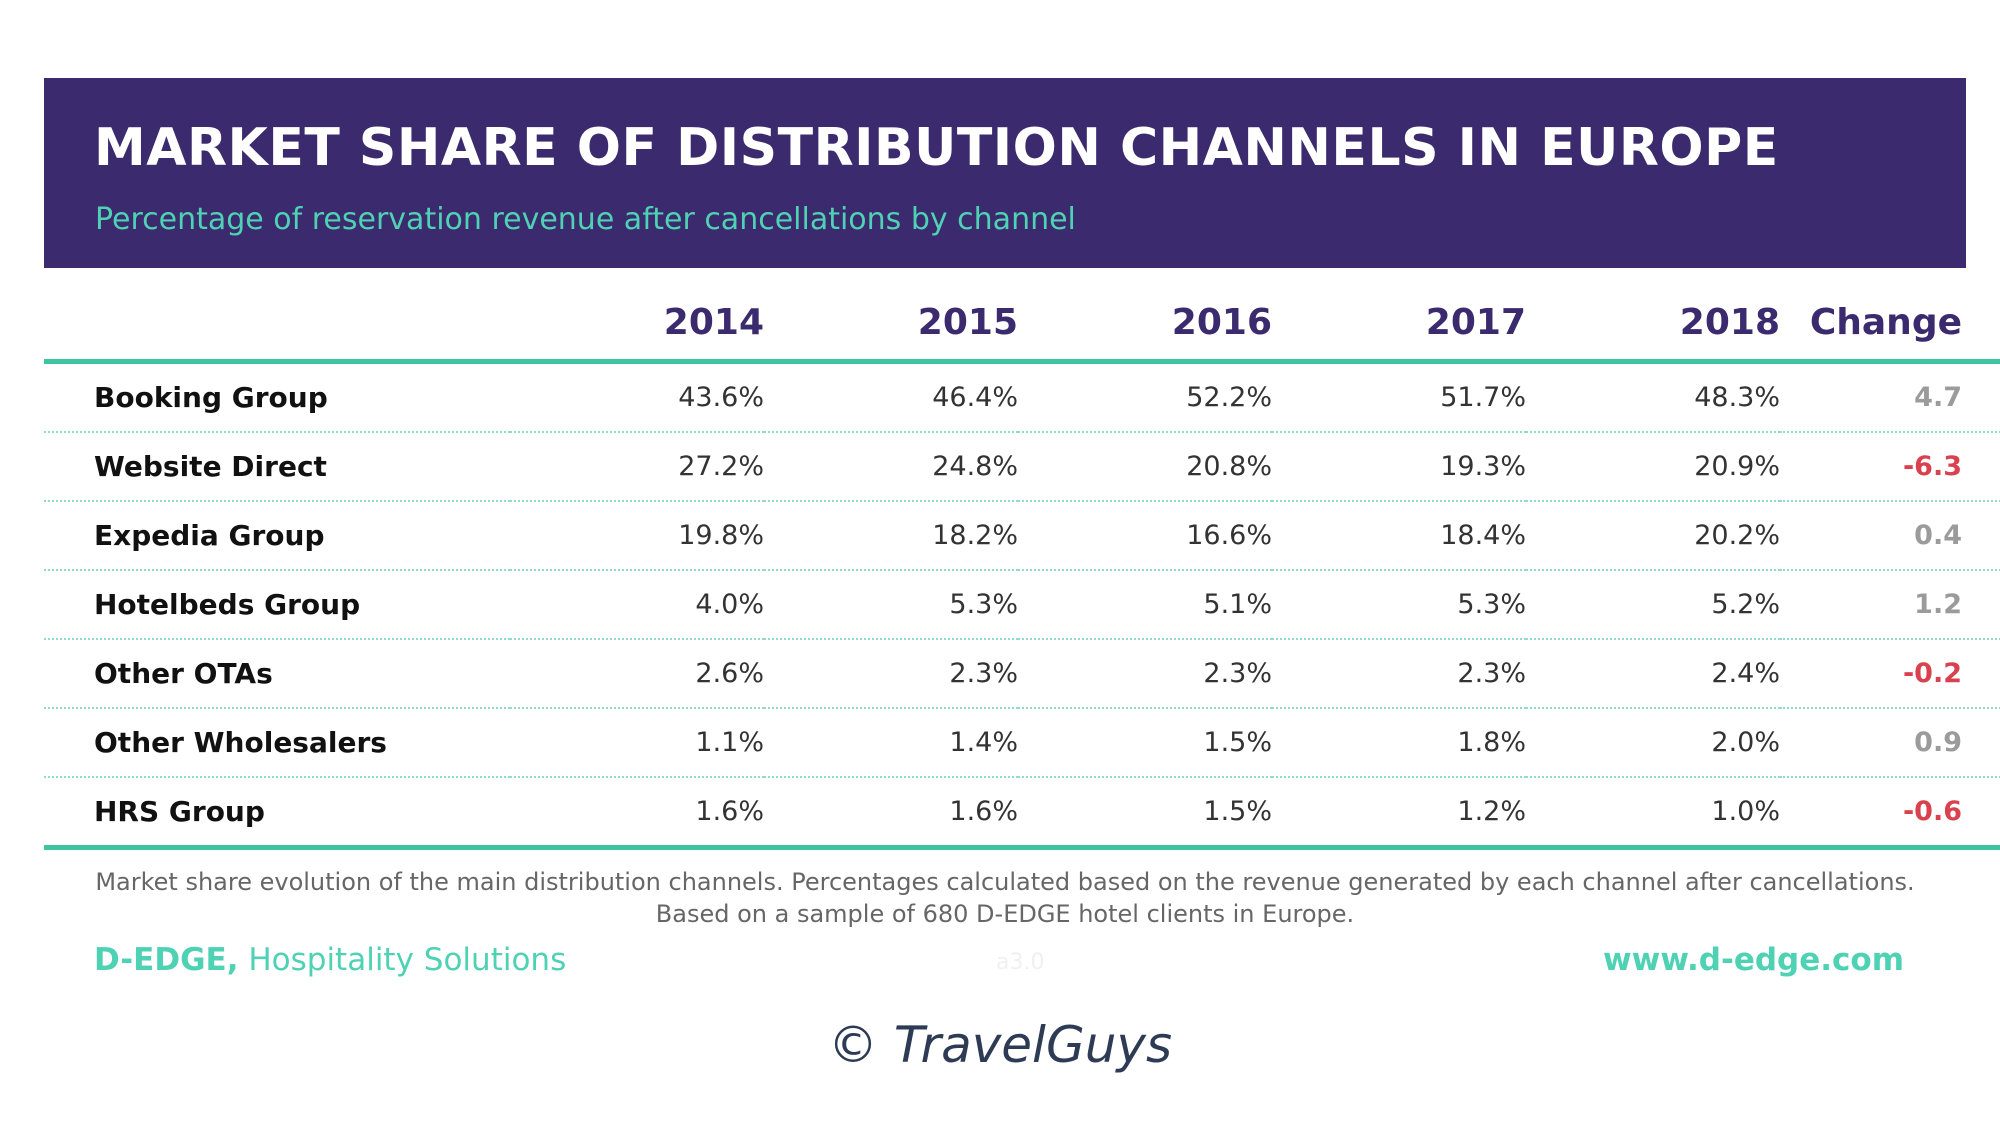 The image size is (2000, 1139). What do you see at coordinates (1653, 397) in the screenshot?
I see `value-cell: 48.3%` at bounding box center [1653, 397].